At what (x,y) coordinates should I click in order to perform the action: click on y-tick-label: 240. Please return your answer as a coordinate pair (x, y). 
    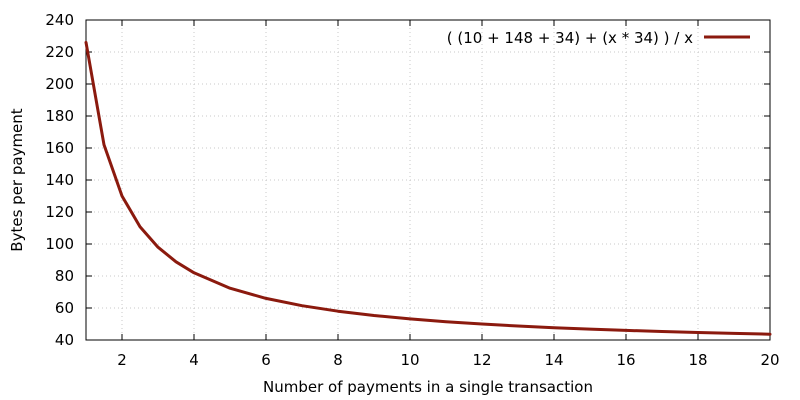
    Looking at the image, I should click on (59, 20).